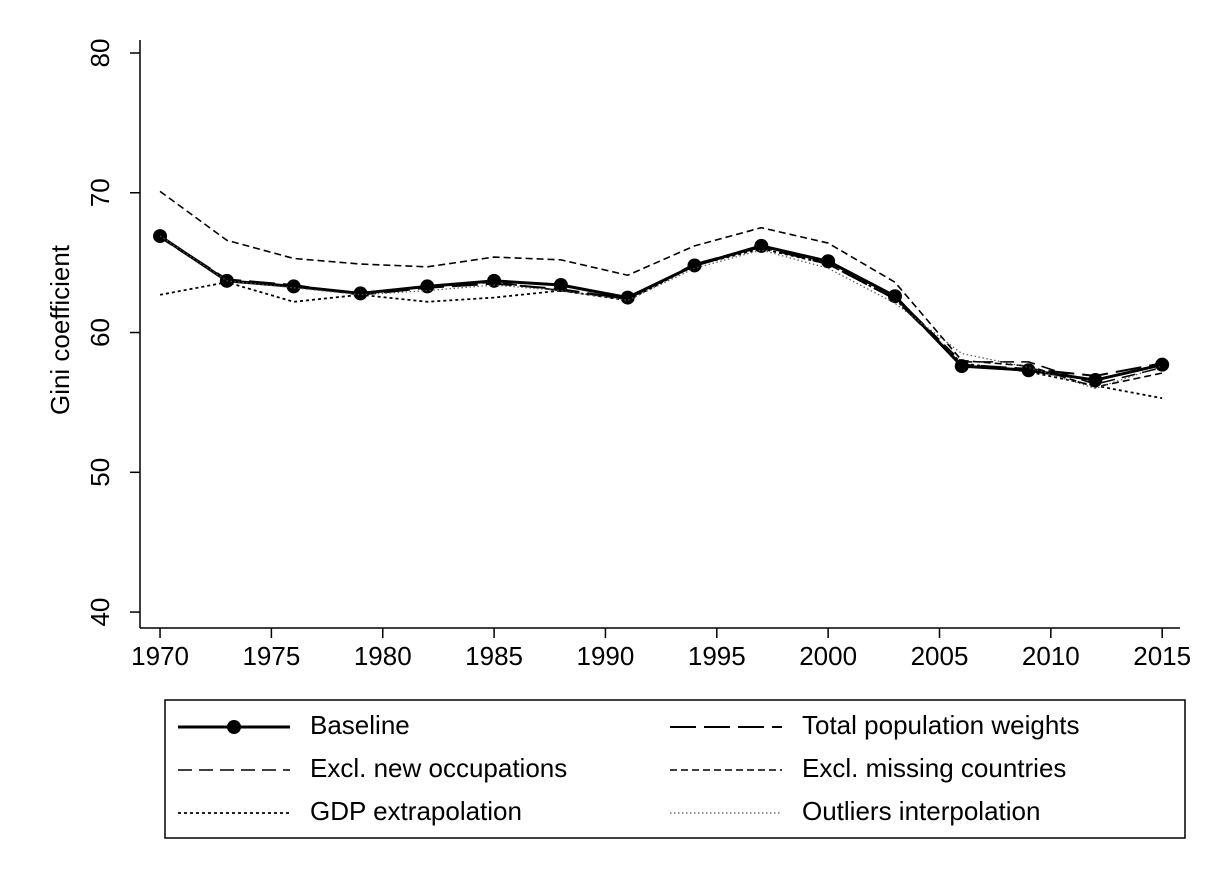  What do you see at coordinates (675, 769) in the screenshot?
I see `legend-box` at bounding box center [675, 769].